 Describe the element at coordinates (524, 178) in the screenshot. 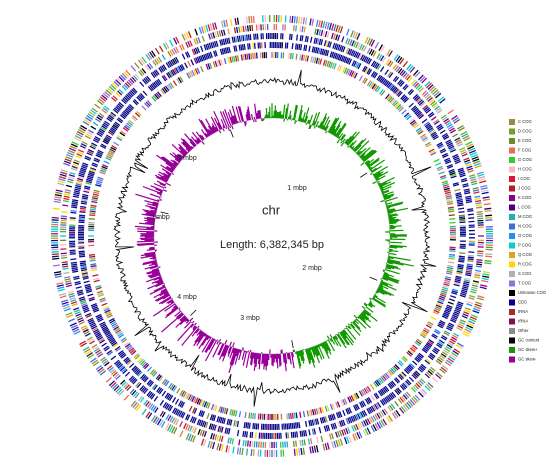

I see `legend-label: I COG` at that location.